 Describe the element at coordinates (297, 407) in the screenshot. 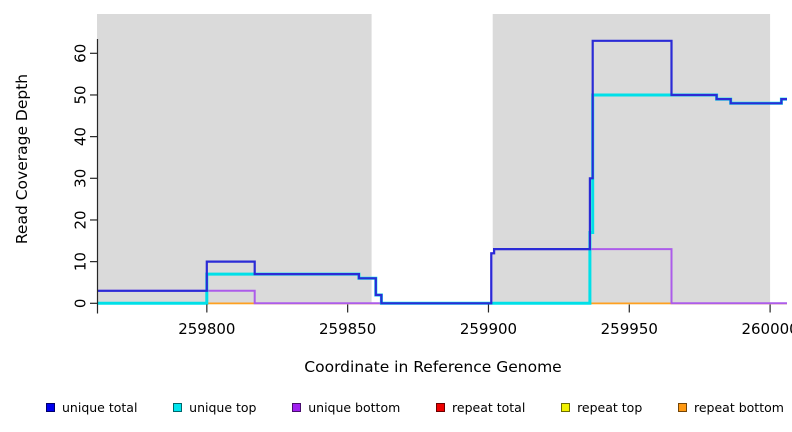

I see `legend-swatch-unique-bottom` at that location.